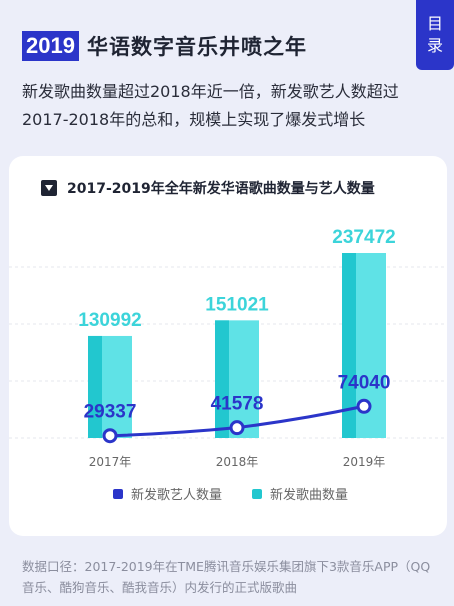 Image resolution: width=454 pixels, height=606 pixels. I want to click on chart-header: 2017-2019年全年新发华语歌曲数量与艺人数量, so click(208, 188).